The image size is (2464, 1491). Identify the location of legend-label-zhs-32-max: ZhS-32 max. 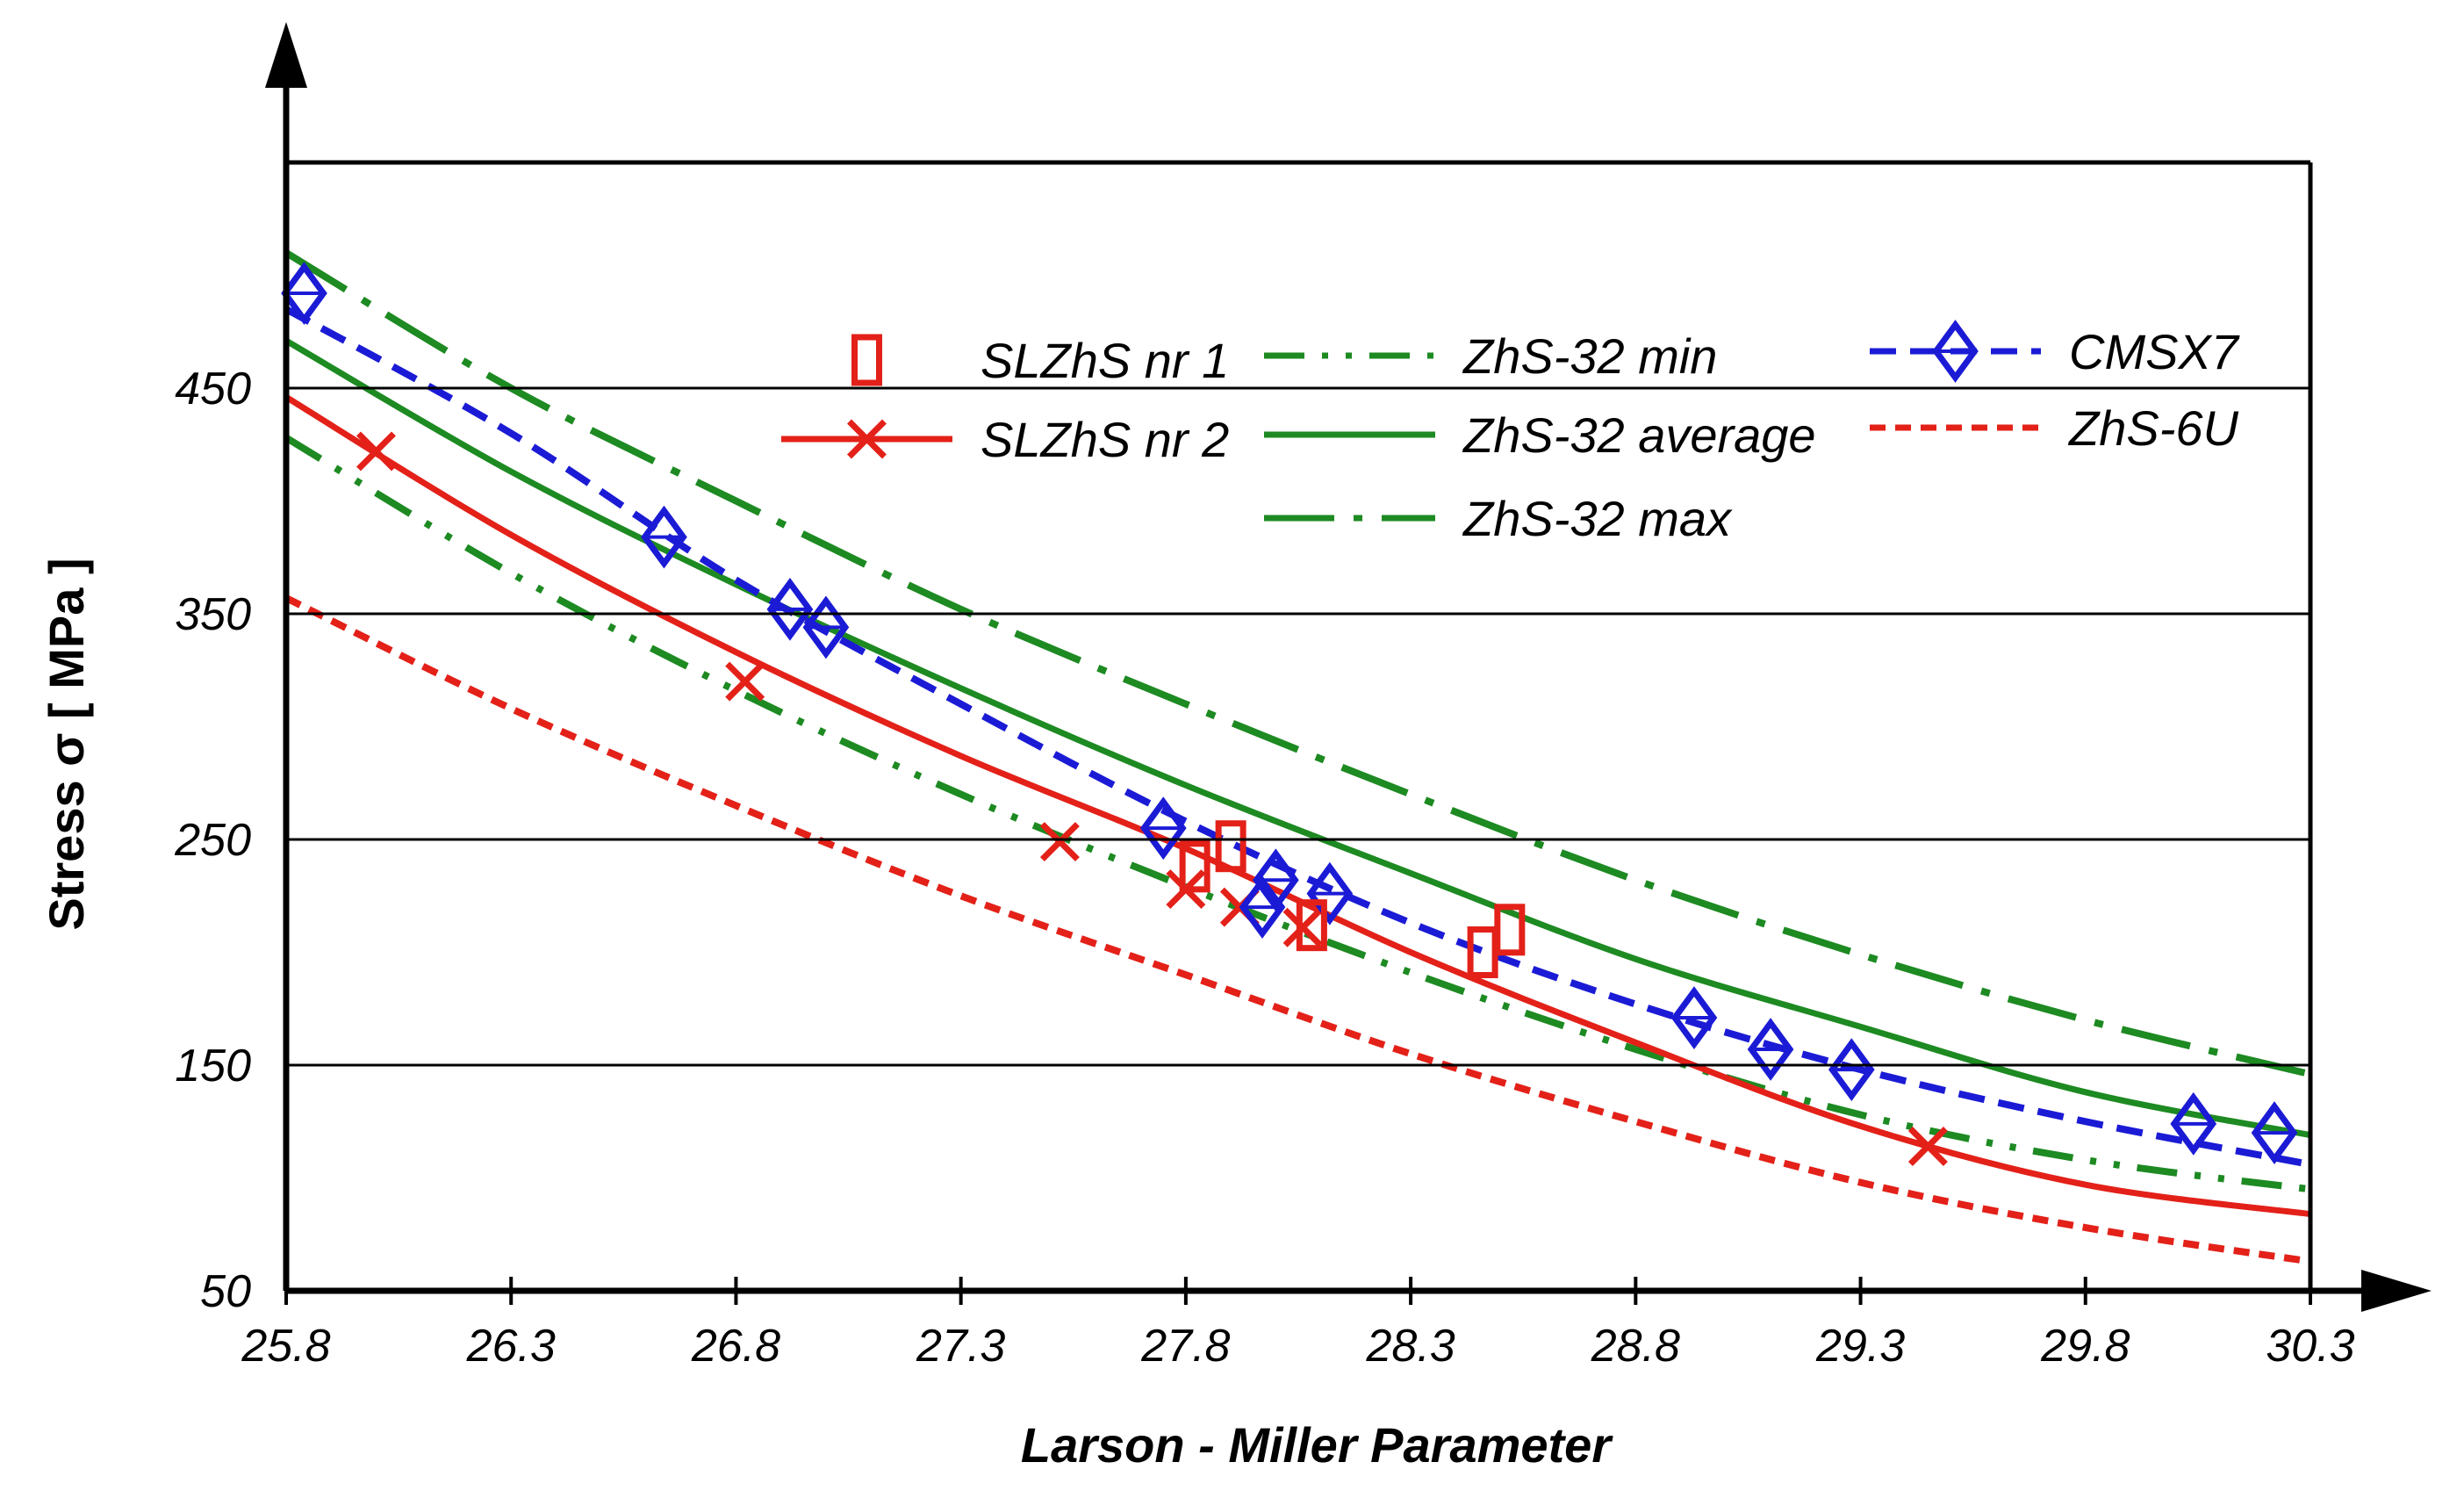
(1597, 518).